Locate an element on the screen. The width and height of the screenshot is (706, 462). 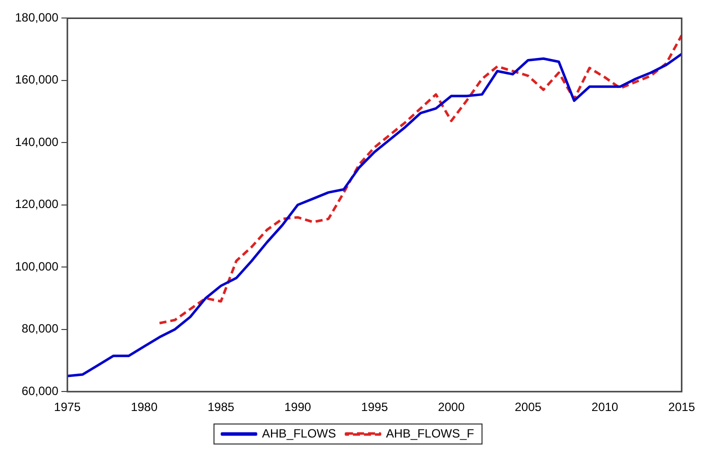
x-tick-label: 1985 is located at coordinates (221, 407).